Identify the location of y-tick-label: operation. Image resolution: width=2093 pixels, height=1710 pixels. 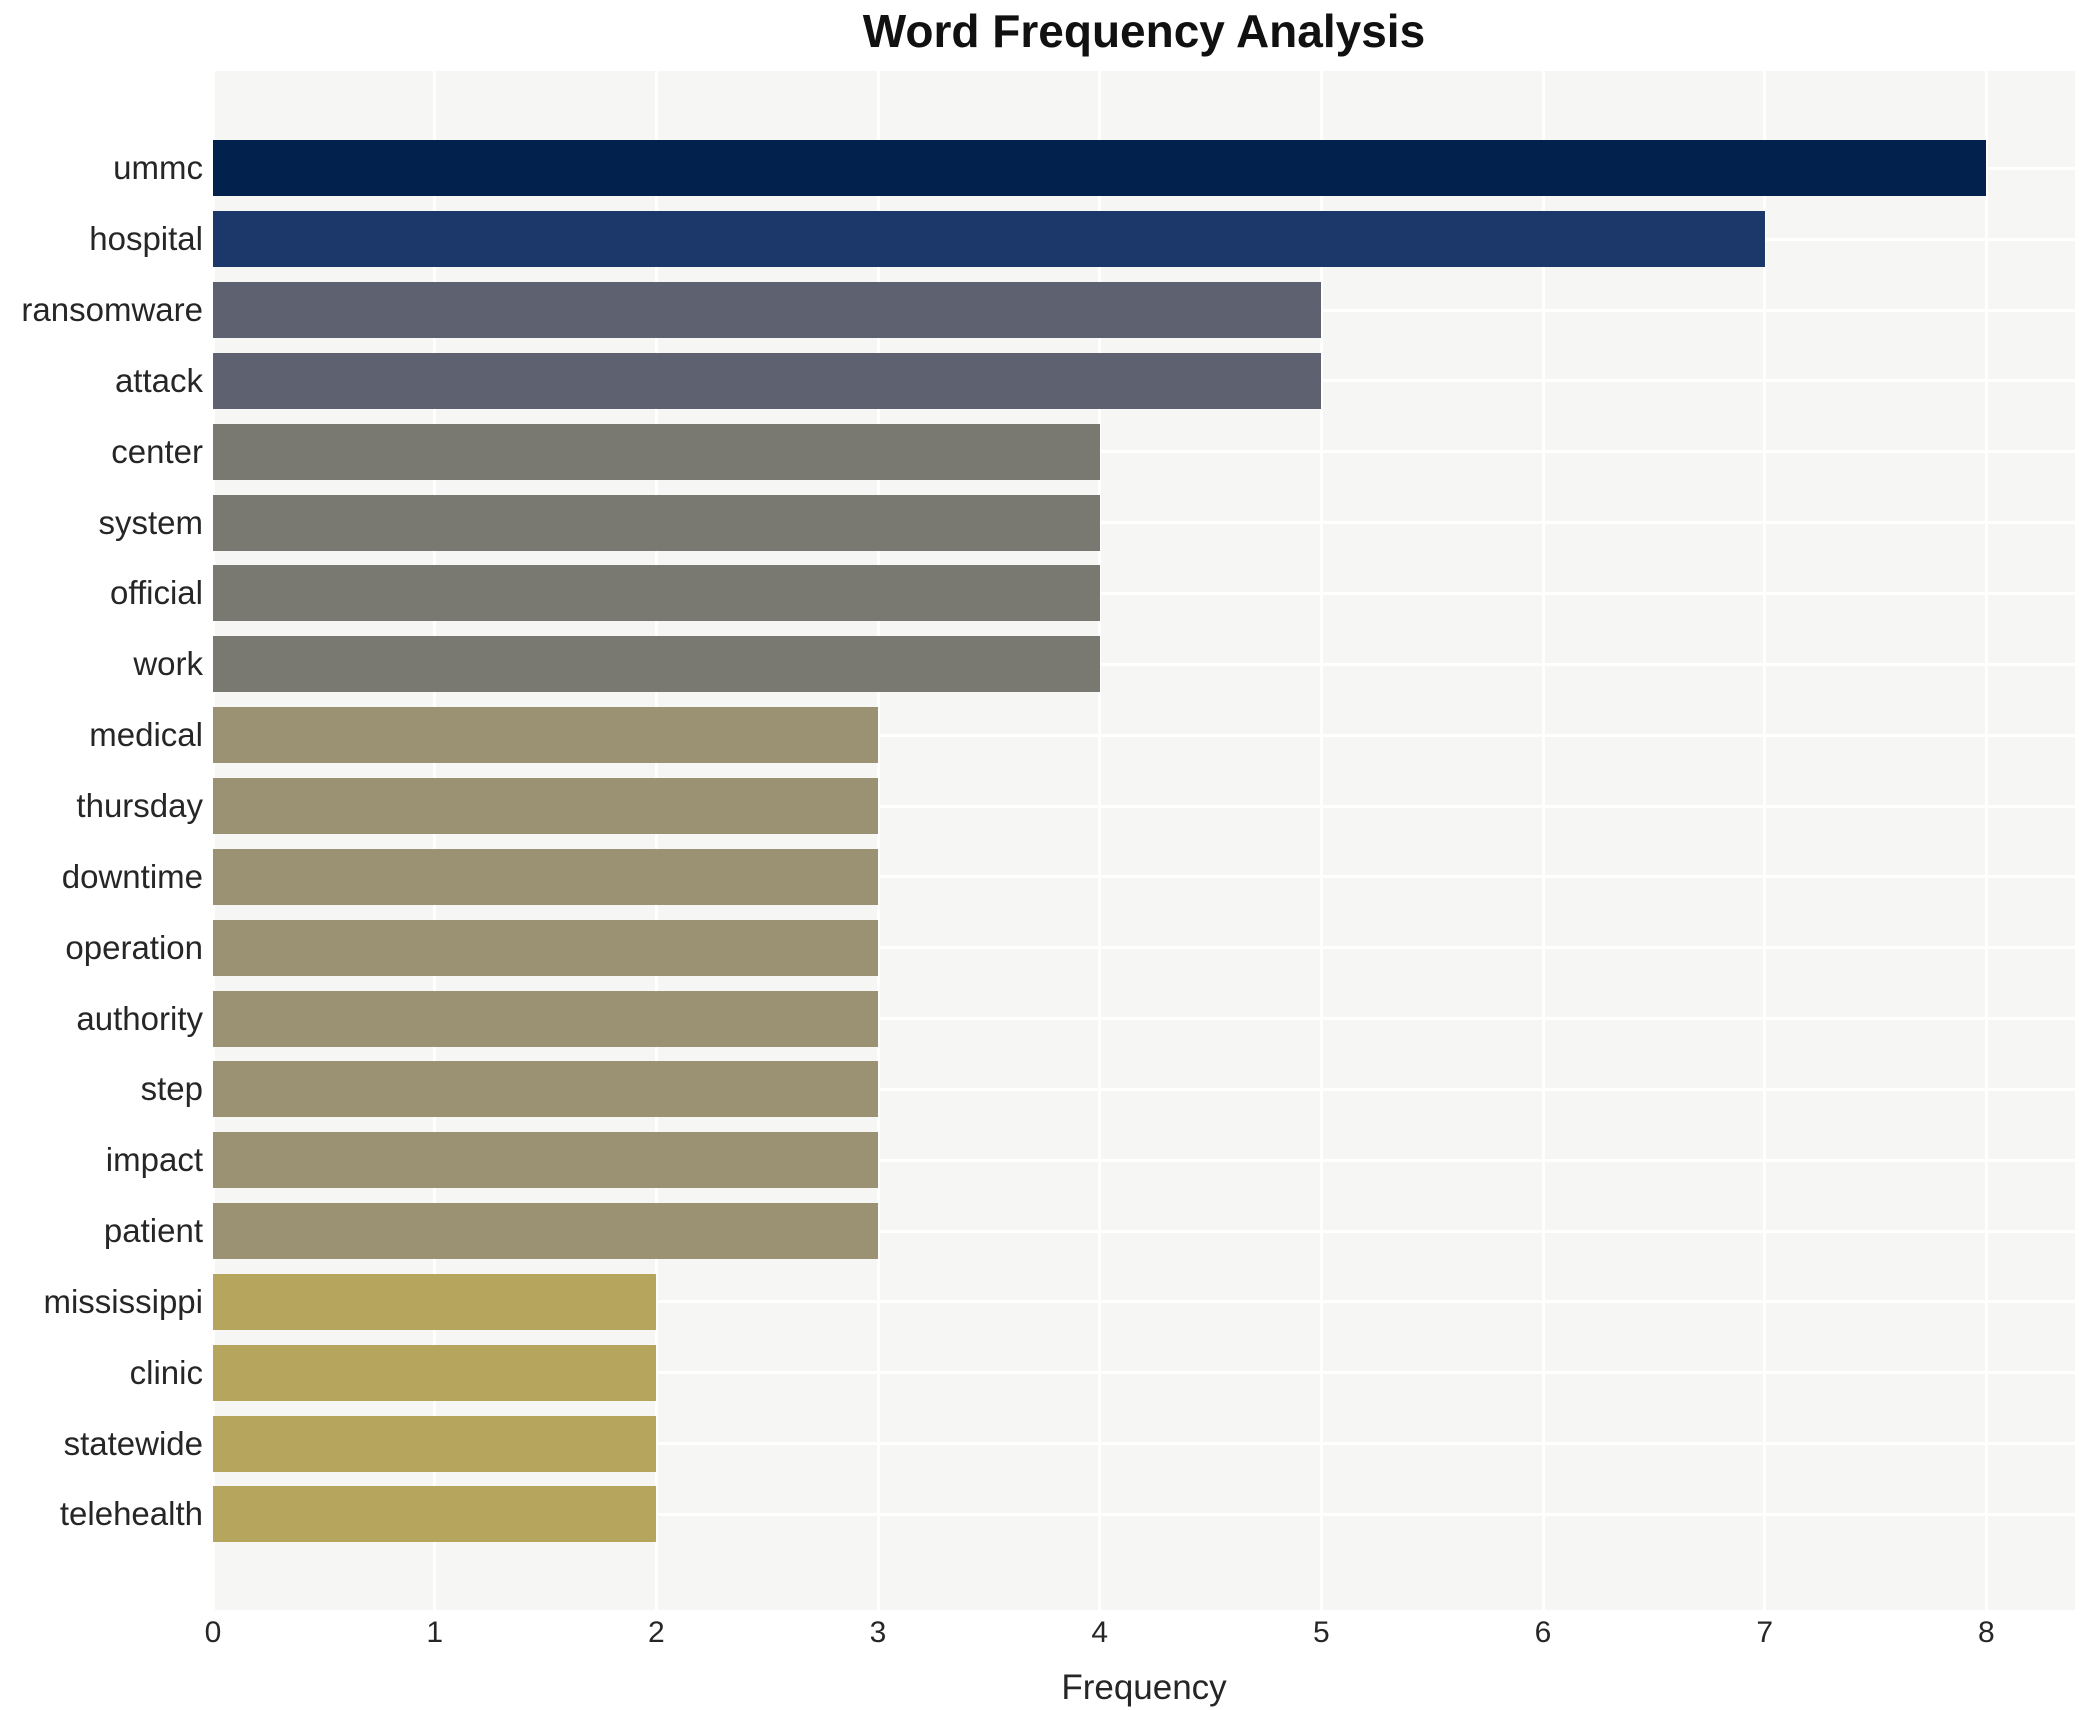
(134, 947).